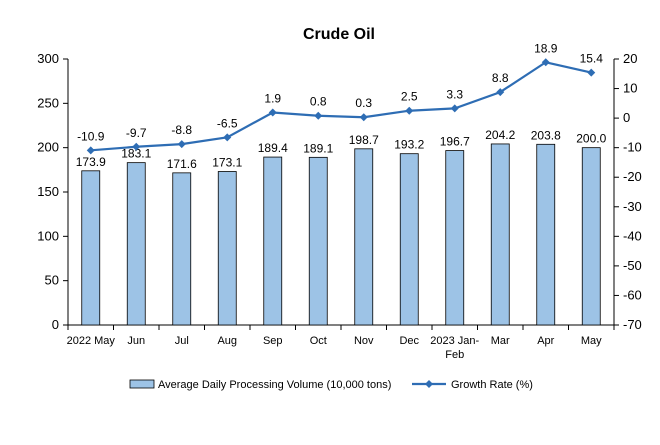 Image resolution: width=660 pixels, height=445 pixels. What do you see at coordinates (626, 117) in the screenshot?
I see `right-tick-label: 0` at bounding box center [626, 117].